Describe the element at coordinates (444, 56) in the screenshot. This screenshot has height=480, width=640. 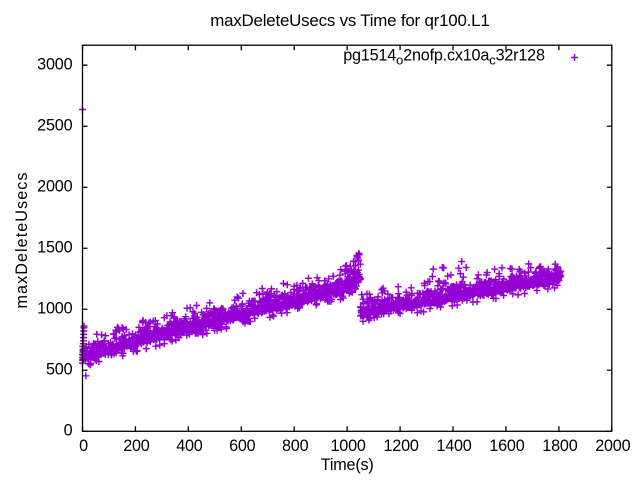
I see `svg-text: pg1514o2nofp.cx10ac32r128` at that location.